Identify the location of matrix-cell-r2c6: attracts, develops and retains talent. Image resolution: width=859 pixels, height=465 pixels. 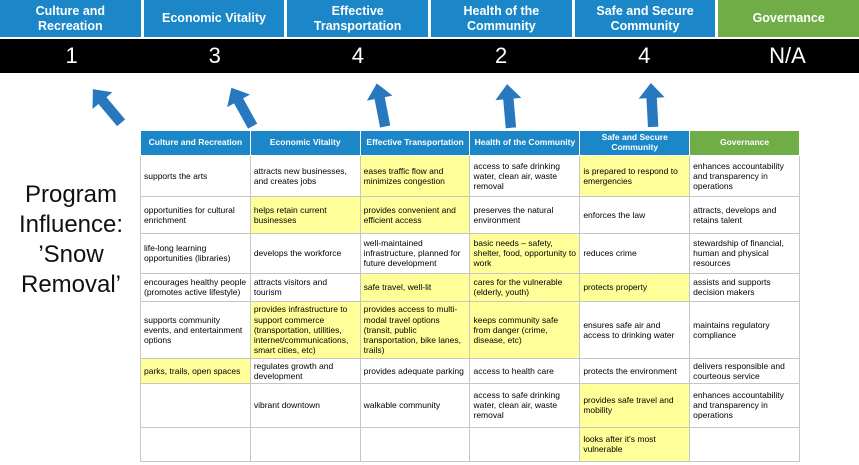
(744, 214).